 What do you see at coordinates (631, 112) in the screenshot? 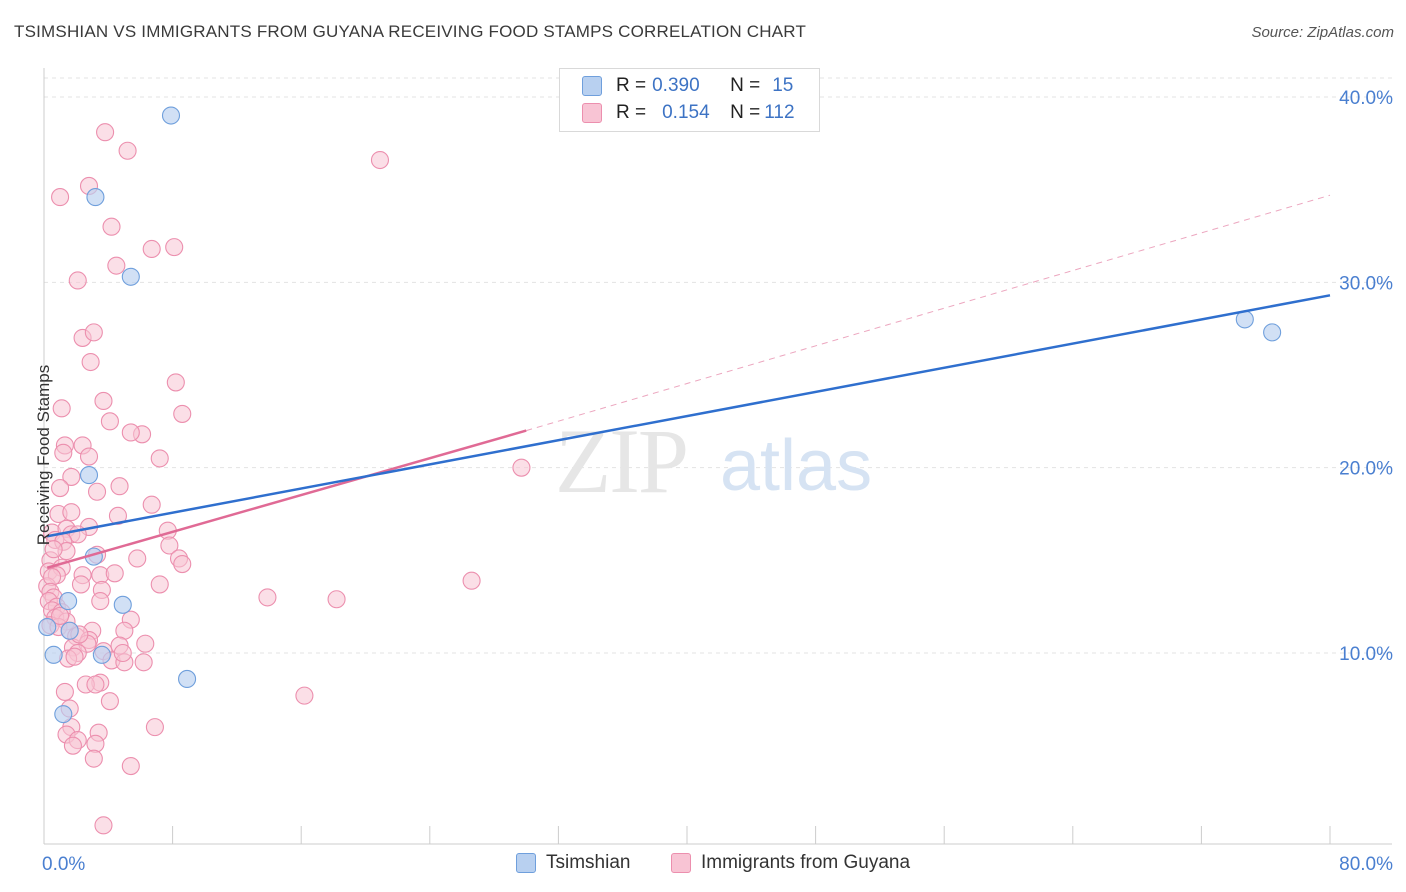
I see `legend-r-label-2: R =` at bounding box center [631, 112].